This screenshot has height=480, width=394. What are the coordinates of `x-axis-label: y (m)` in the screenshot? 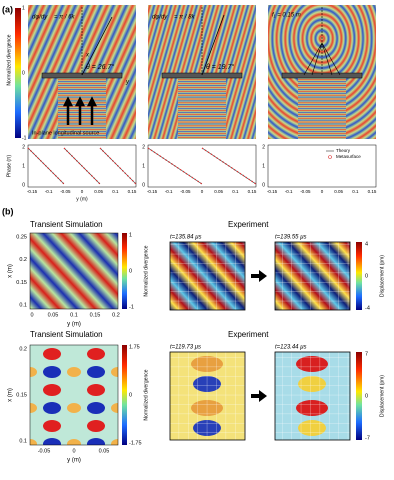 It's located at (74, 325).